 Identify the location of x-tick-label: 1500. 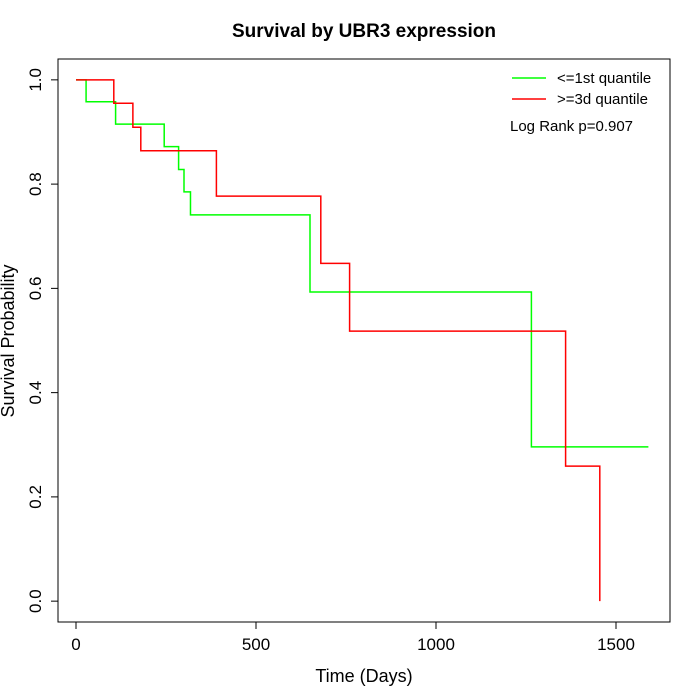
(616, 644).